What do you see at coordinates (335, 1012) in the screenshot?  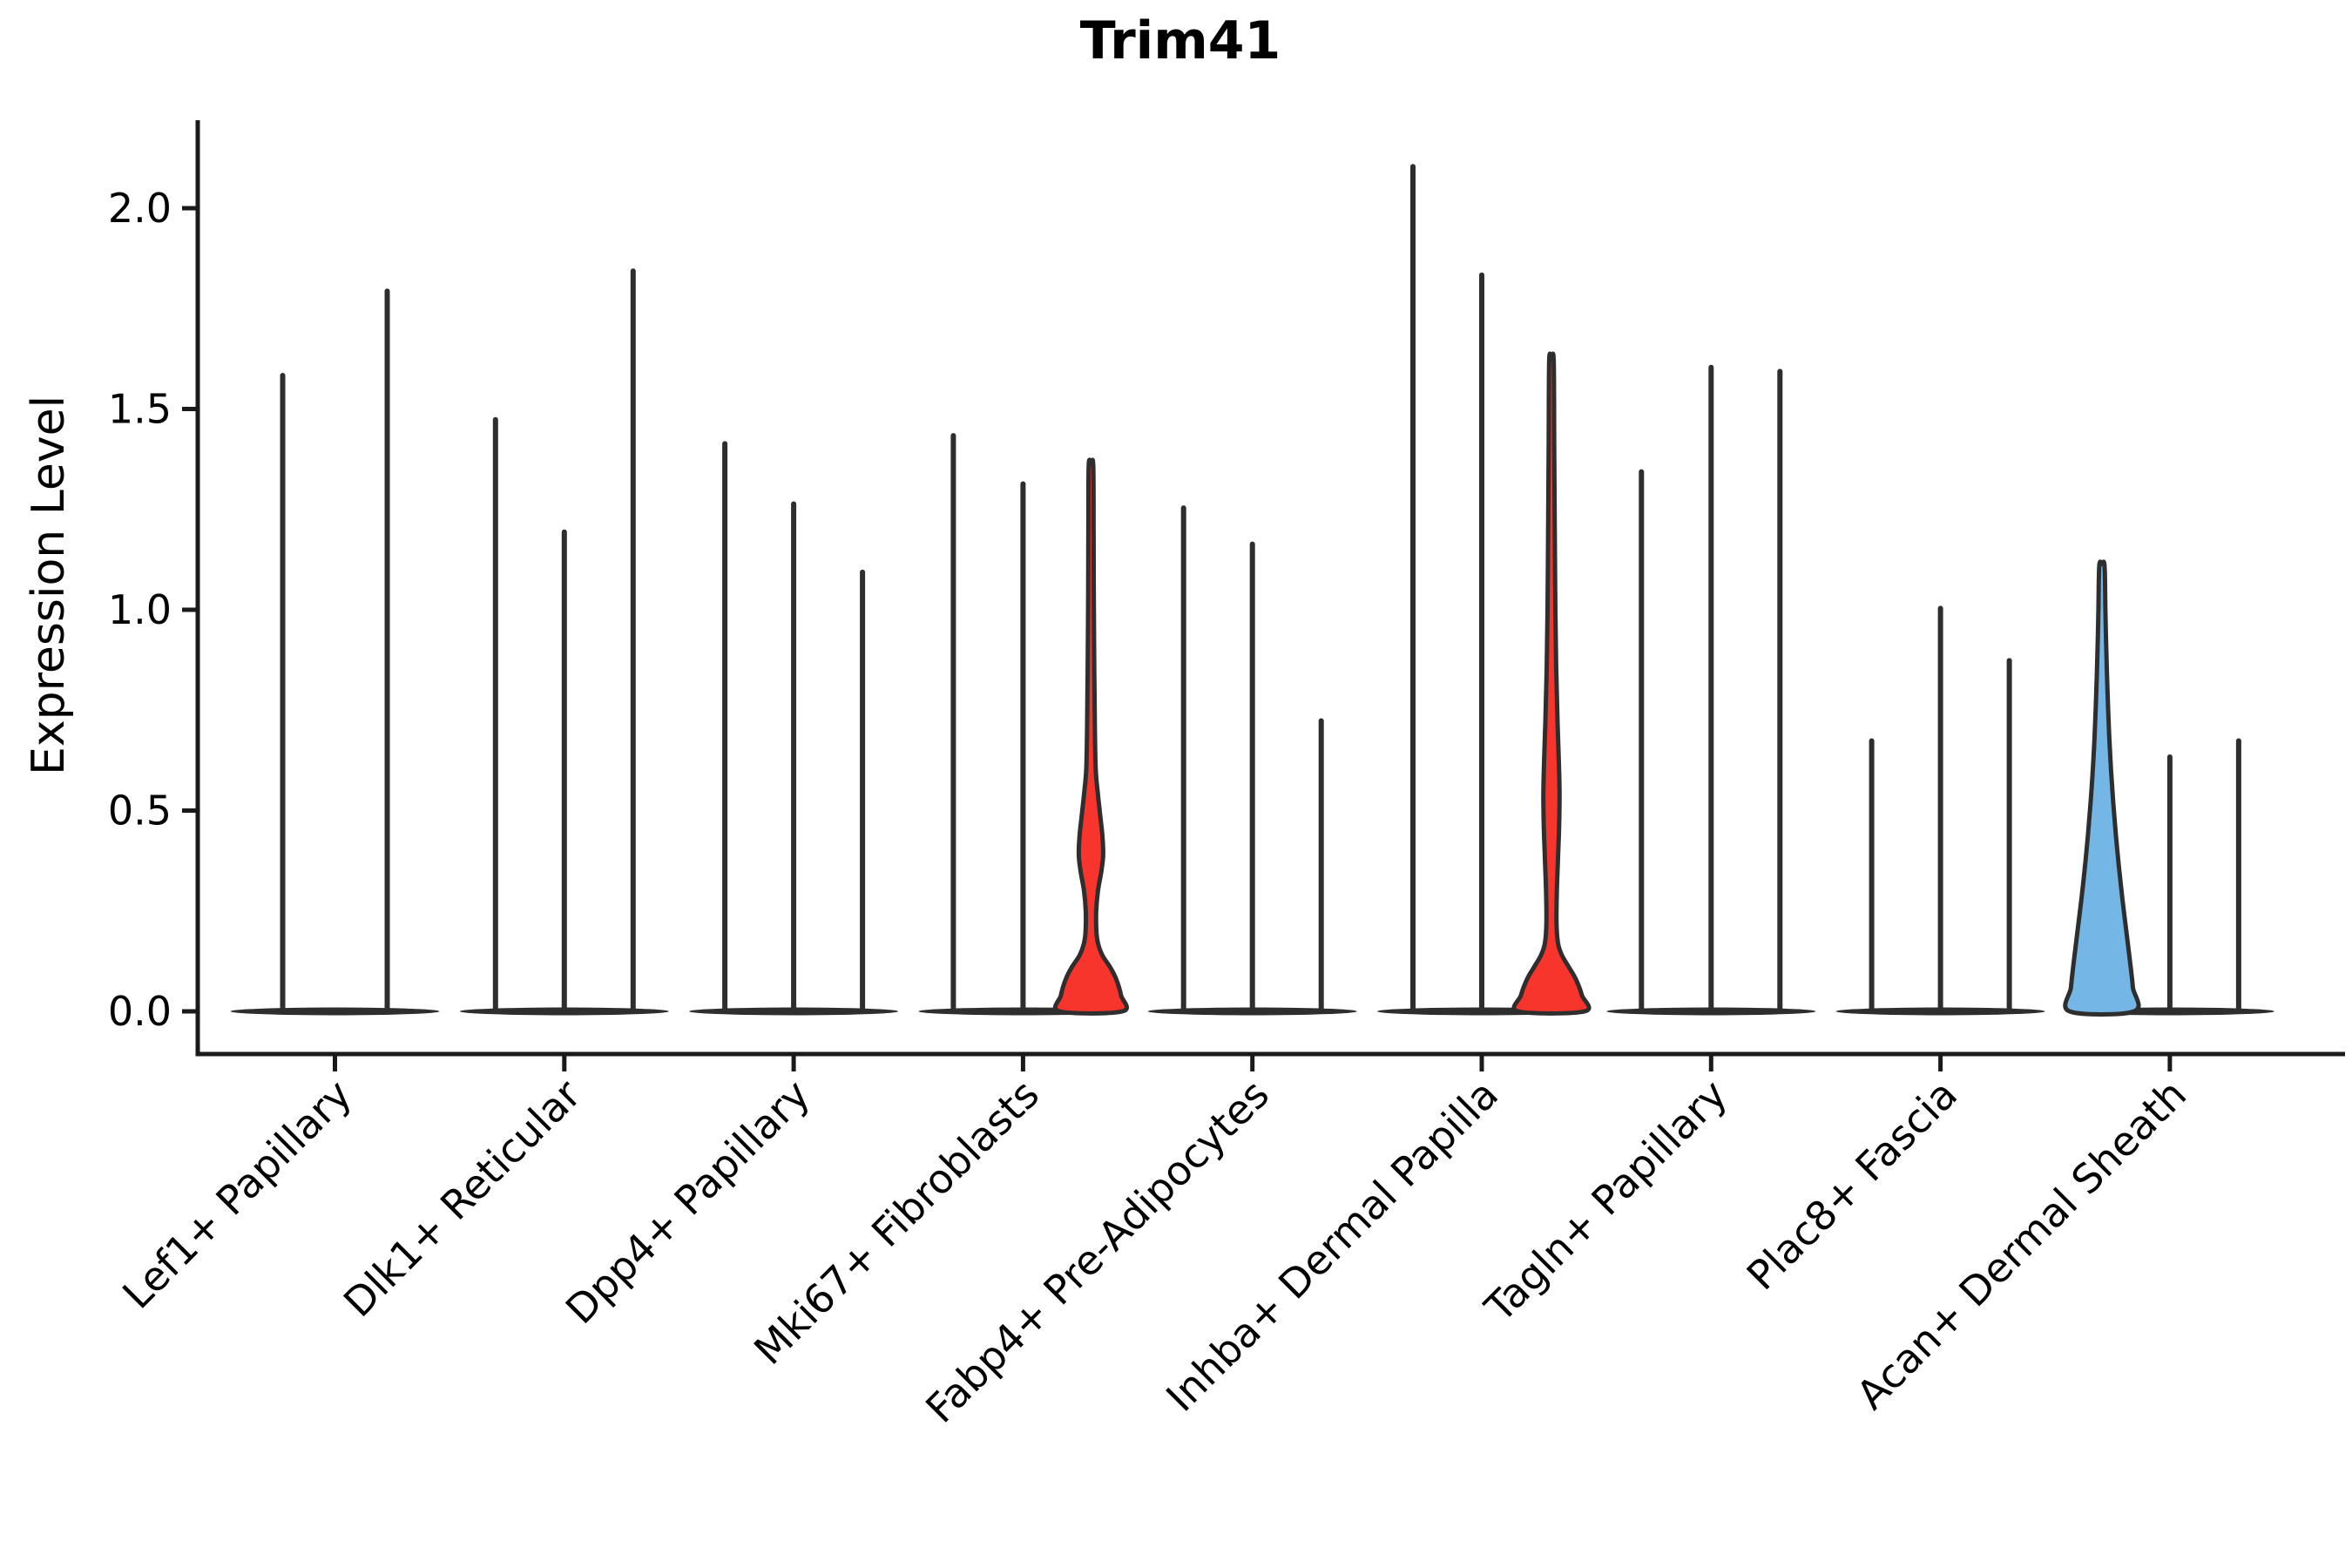 I see `violin-base` at bounding box center [335, 1012].